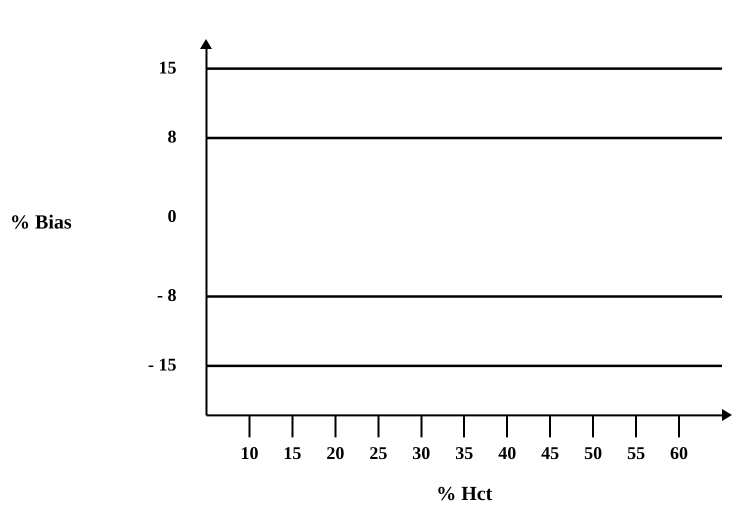 The width and height of the screenshot is (746, 519). I want to click on x-tick-label: 30, so click(421, 452).